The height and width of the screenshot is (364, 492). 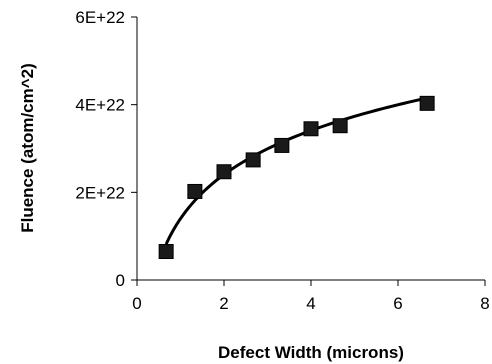 What do you see at coordinates (100, 105) in the screenshot?
I see `y-tick-label: 4E+22` at bounding box center [100, 105].